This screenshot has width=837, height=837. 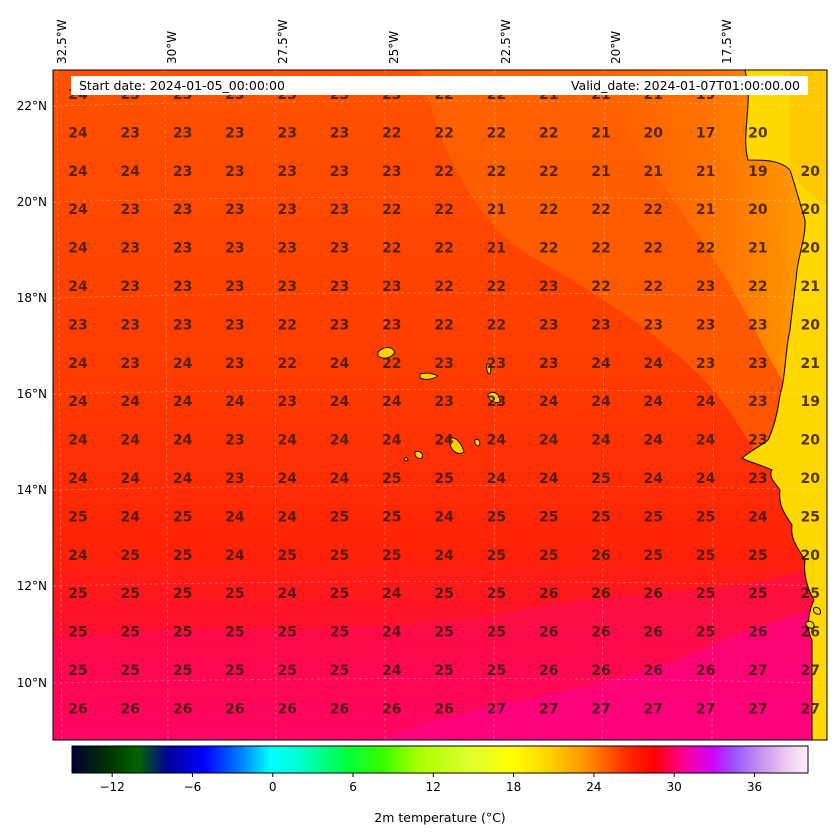 I want to click on lat-label: 22°N, so click(x=32, y=106).